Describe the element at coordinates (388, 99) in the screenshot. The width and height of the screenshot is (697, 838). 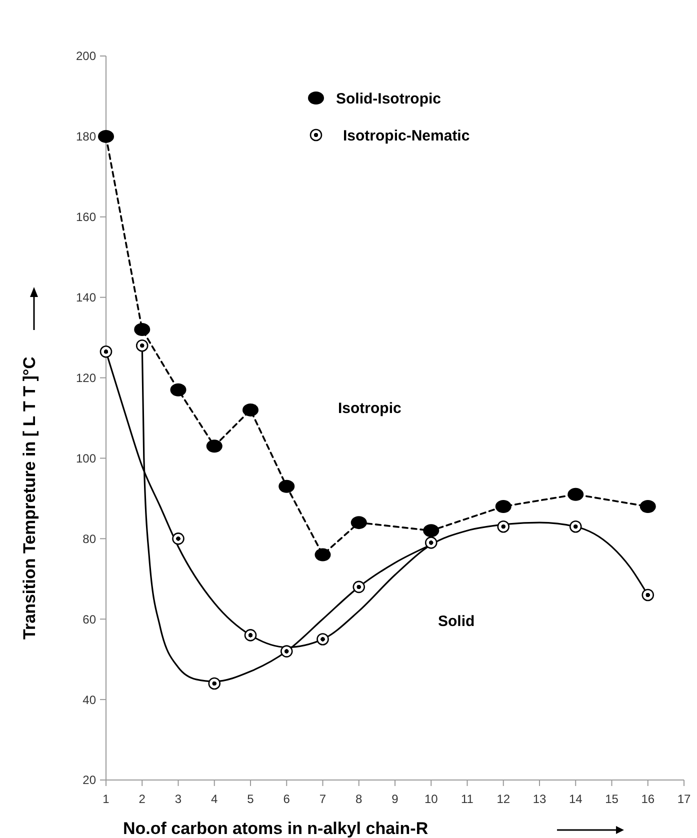
I see `legend-label: Solid-Isotropic` at that location.